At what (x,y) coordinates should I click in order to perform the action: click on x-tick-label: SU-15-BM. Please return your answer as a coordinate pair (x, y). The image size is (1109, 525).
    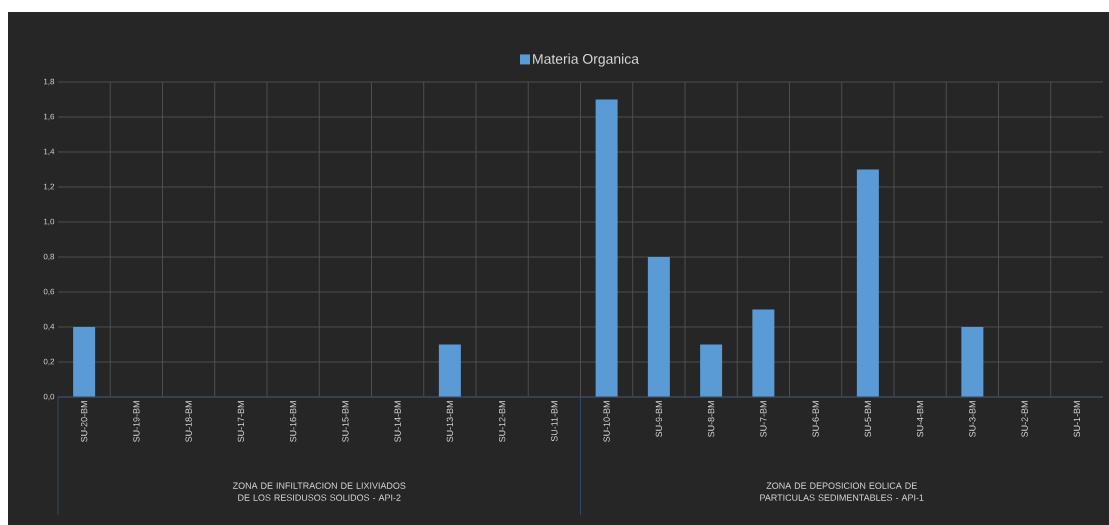
    Looking at the image, I should click on (345, 421).